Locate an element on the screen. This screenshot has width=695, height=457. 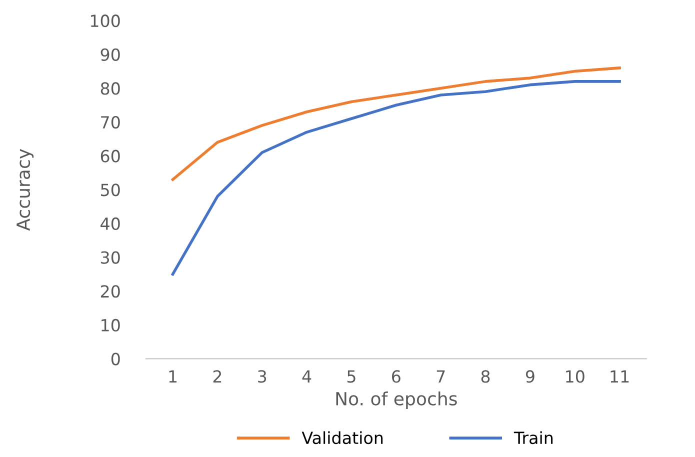
x-tick-label: 5 is located at coordinates (351, 376).